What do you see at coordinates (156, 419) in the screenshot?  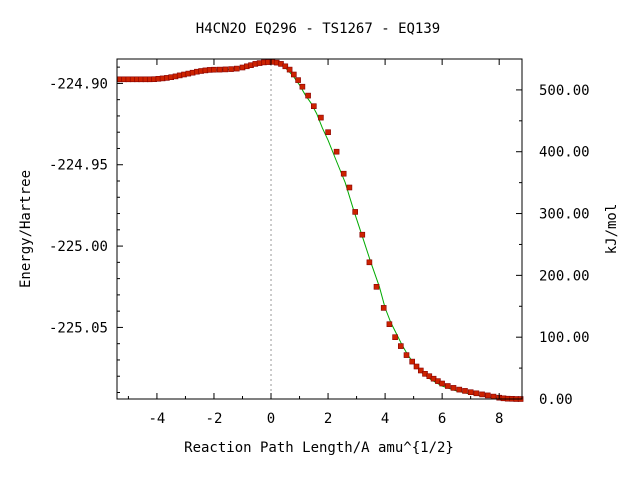 I see `x-tick-label: -4` at bounding box center [156, 419].